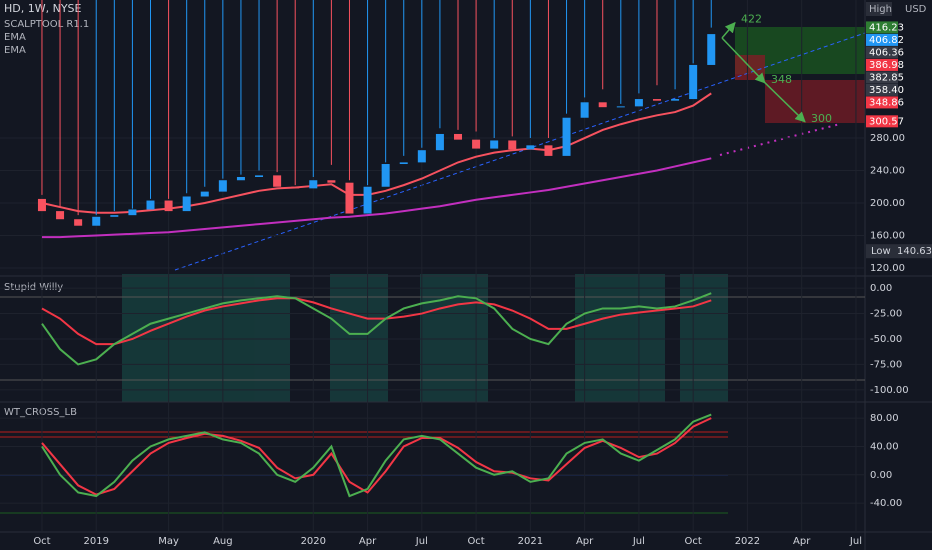  Describe the element at coordinates (747, 541) in the screenshot. I see `x-tick-label: 2022` at that location.